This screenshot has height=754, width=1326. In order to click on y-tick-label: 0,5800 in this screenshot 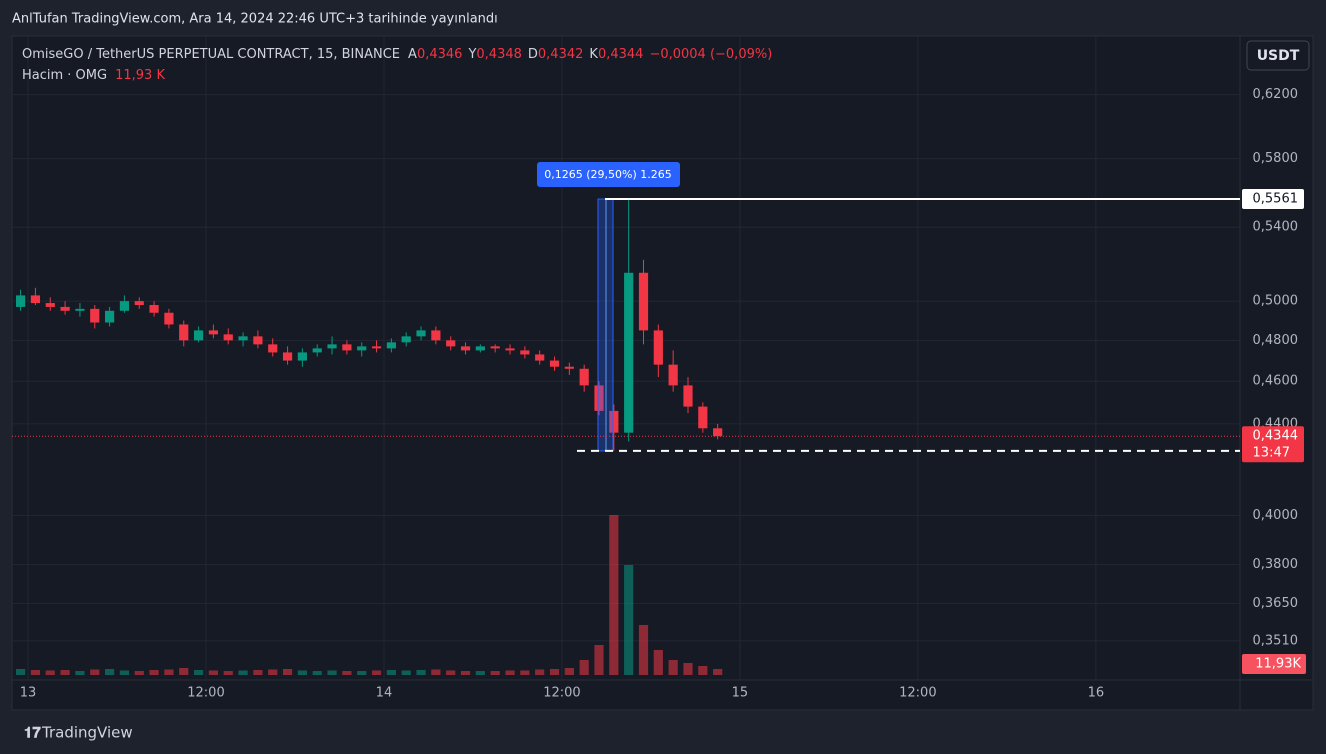, I will do `click(1276, 158)`.